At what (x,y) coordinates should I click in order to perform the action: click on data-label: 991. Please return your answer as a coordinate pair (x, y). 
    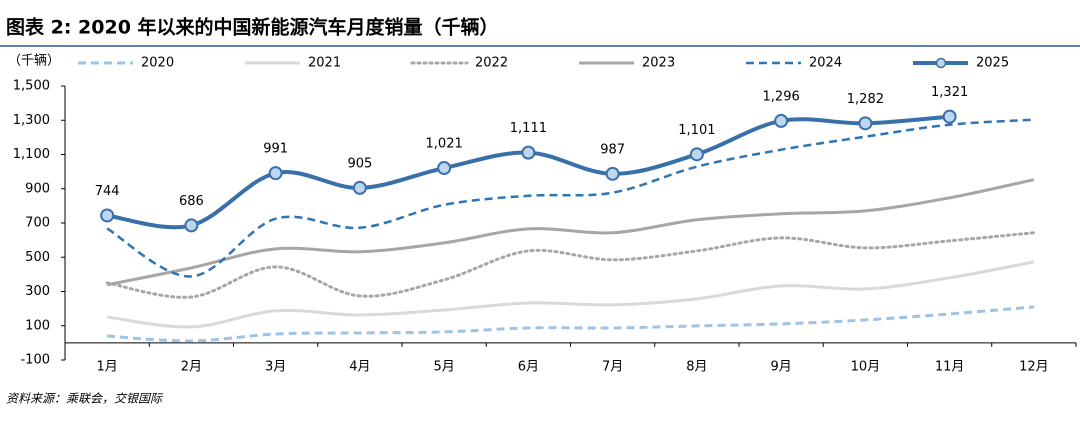
    Looking at the image, I should click on (275, 149).